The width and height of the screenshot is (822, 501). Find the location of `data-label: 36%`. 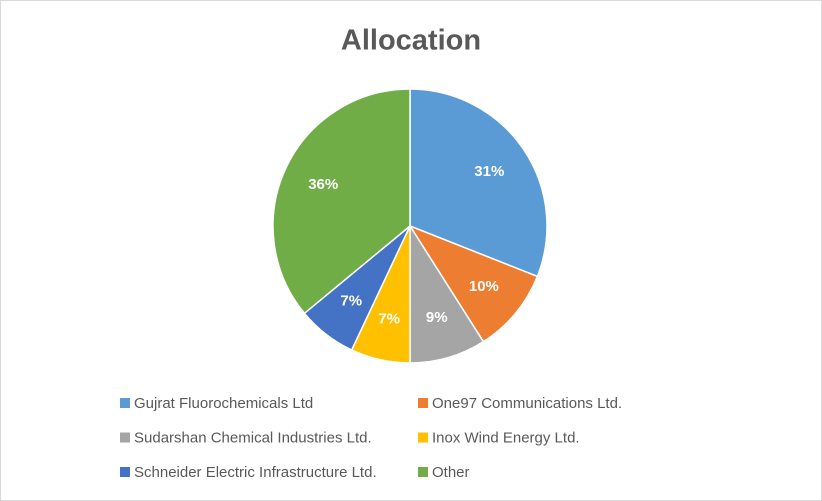

data-label: 36% is located at coordinates (323, 184).